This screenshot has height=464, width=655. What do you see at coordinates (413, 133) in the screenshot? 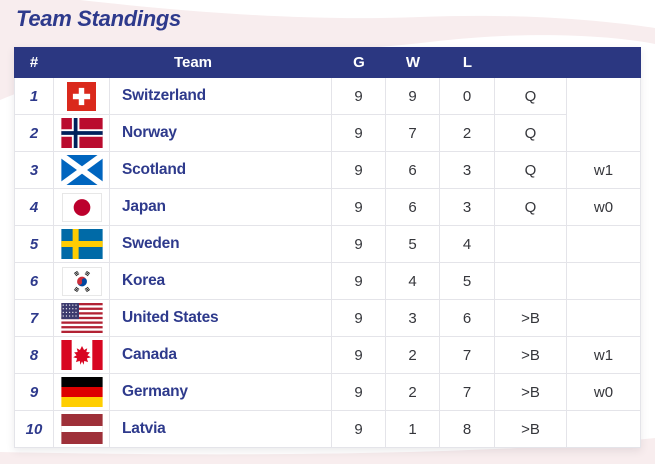
I see `wins-cell: 7` at bounding box center [413, 133].